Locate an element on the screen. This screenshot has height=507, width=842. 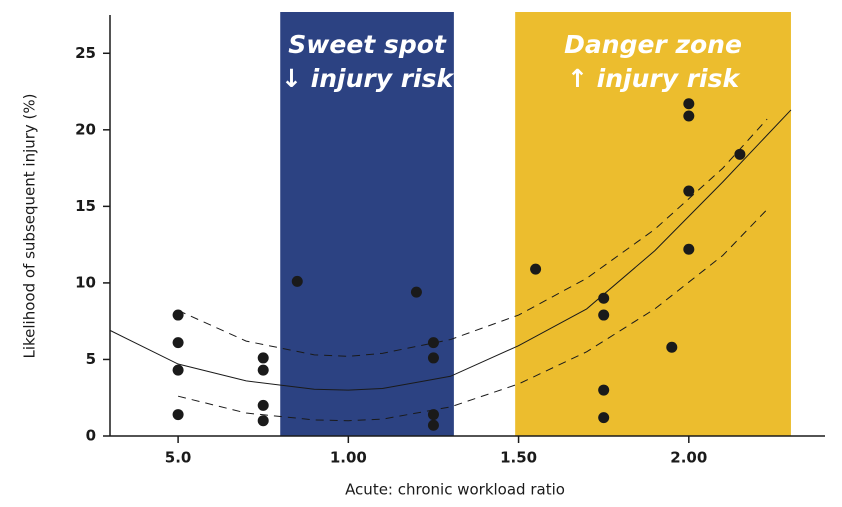
y-tick-label: 25 is located at coordinates (85, 53).